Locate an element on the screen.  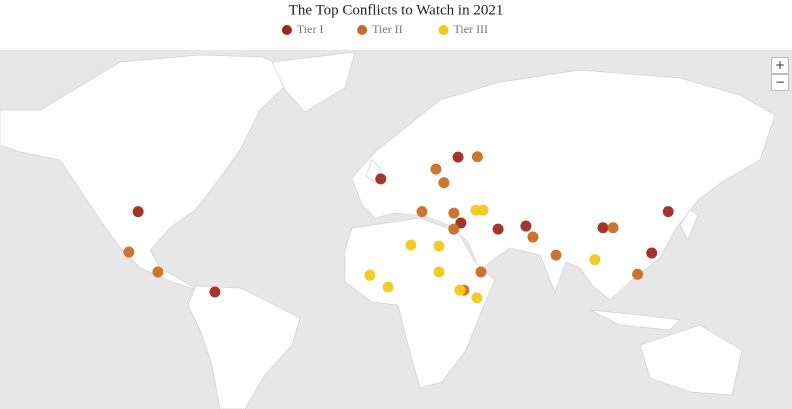
zoom-out-button: − is located at coordinates (780, 82).